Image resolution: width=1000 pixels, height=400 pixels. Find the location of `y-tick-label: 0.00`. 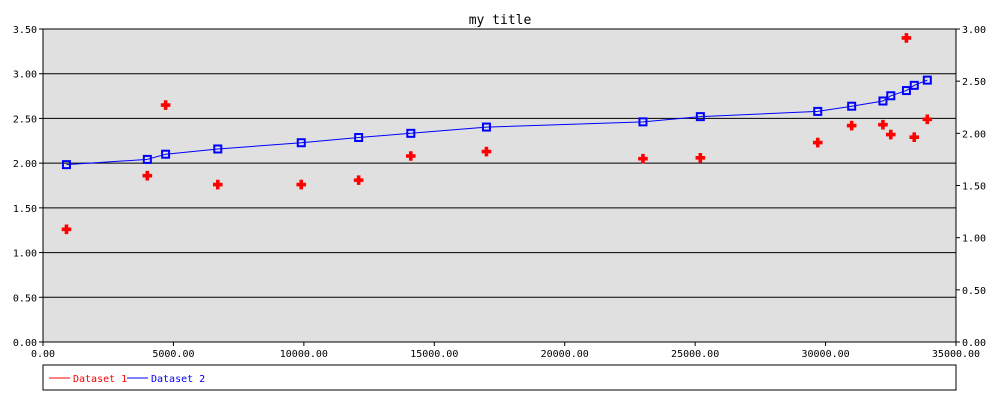

y-tick-label: 0.00 is located at coordinates (25, 343).